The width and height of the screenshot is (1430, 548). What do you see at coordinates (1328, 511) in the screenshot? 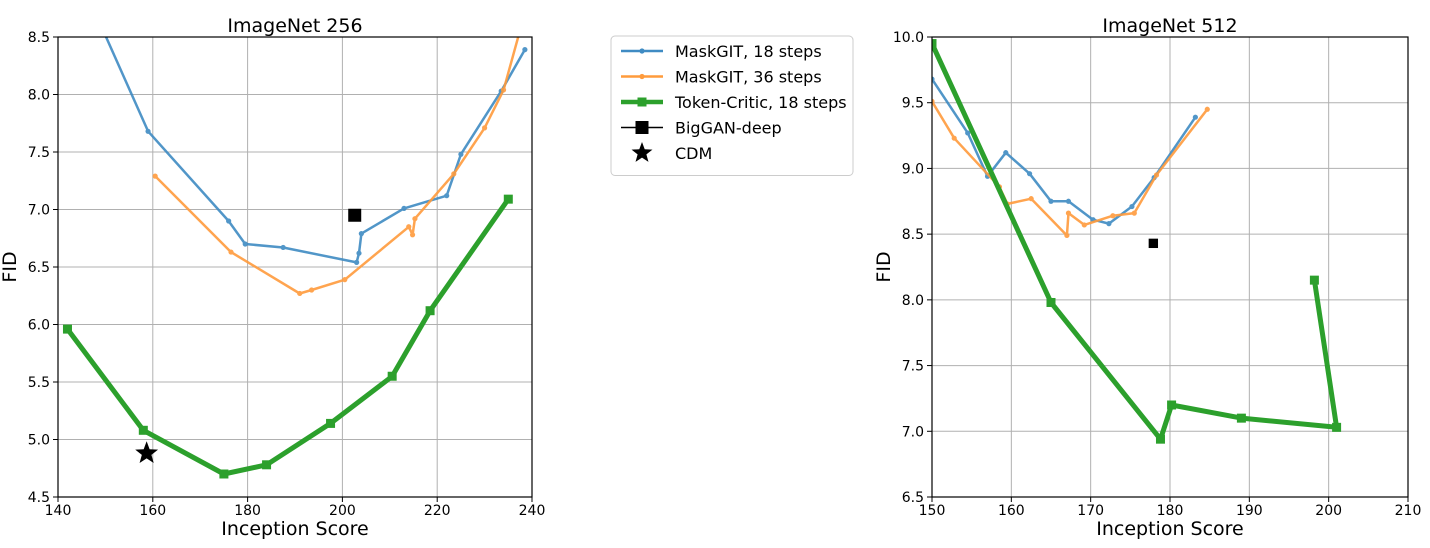
I see `x-tick-label: 200` at bounding box center [1328, 511].